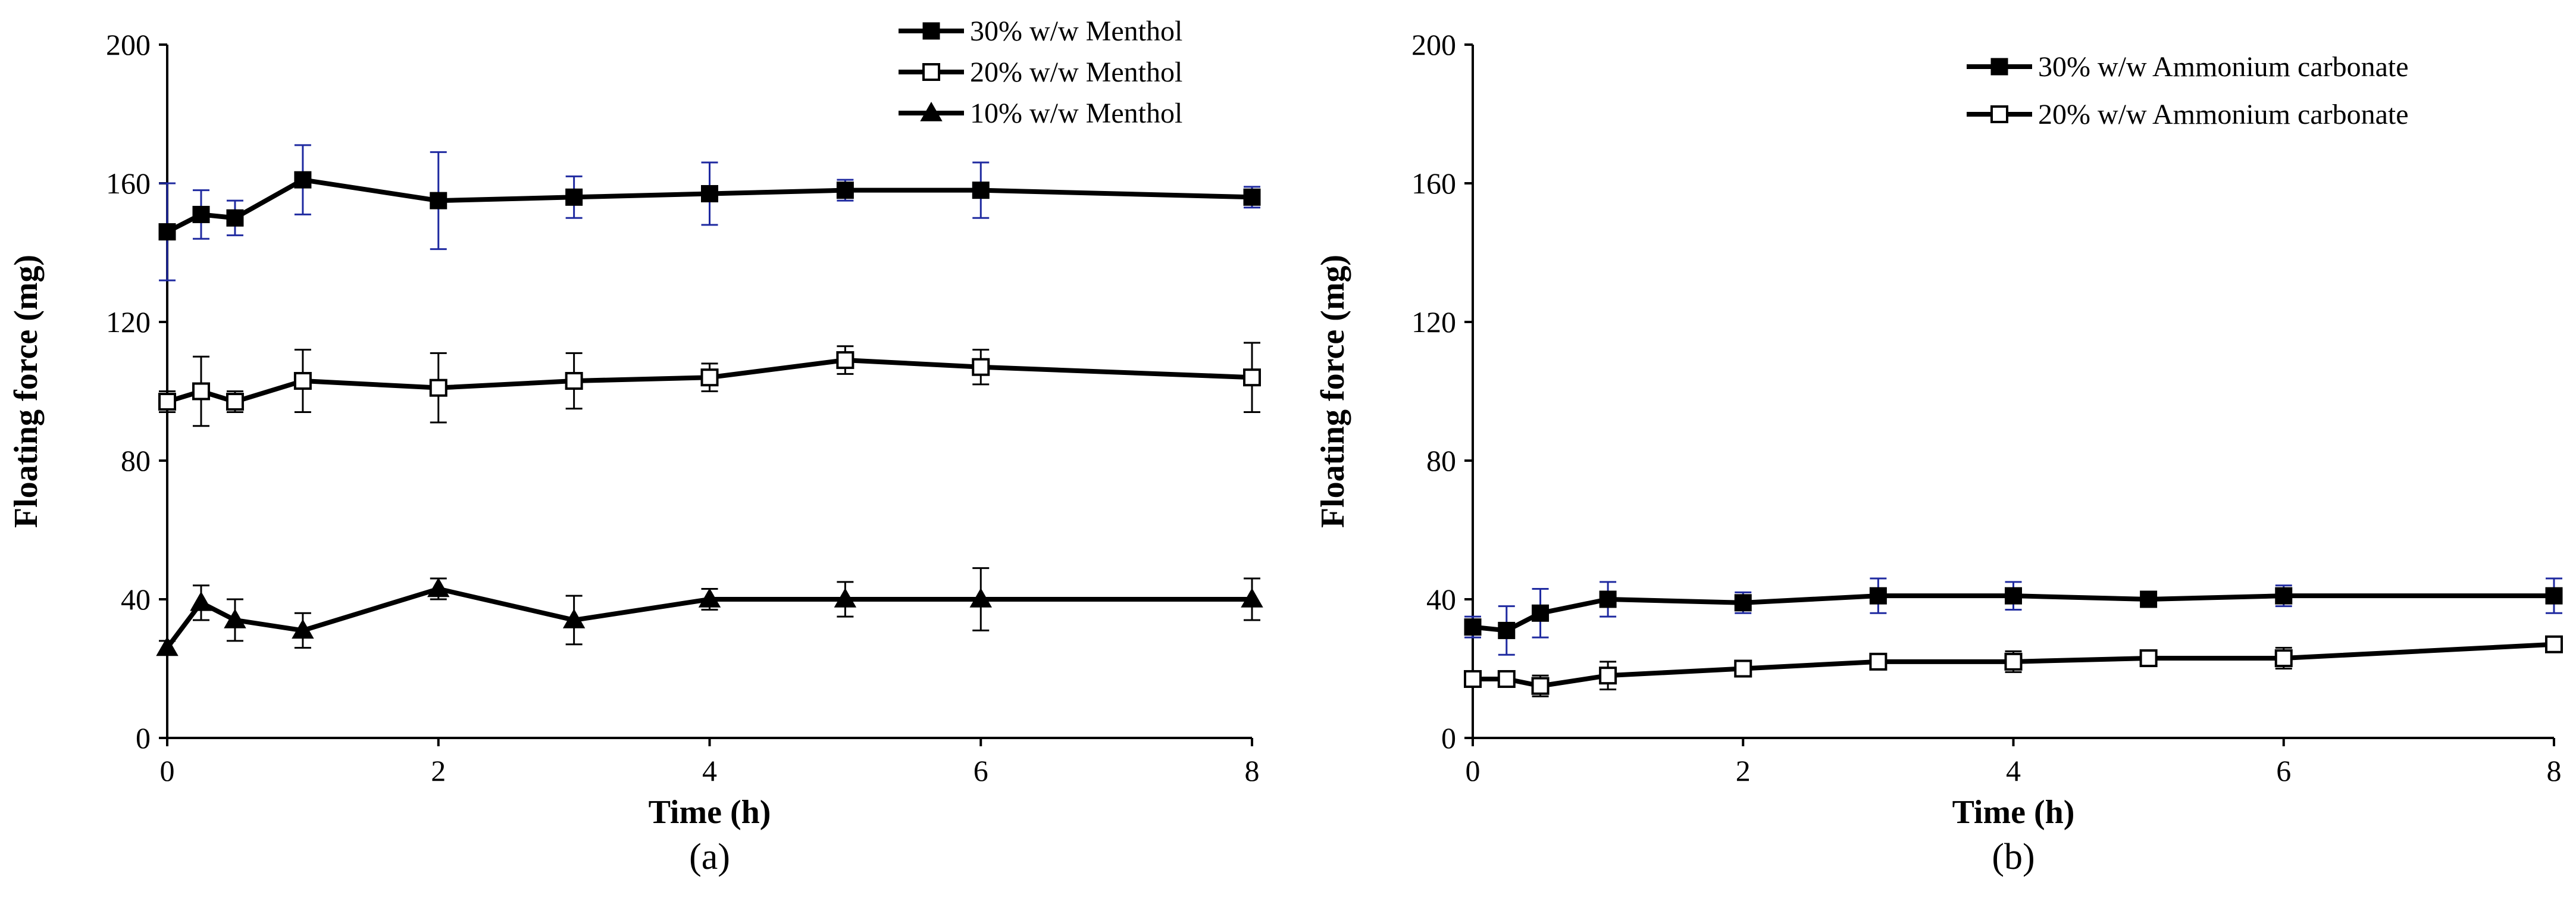  What do you see at coordinates (2013, 857) in the screenshot?
I see `panel-label: (b)` at bounding box center [2013, 857].